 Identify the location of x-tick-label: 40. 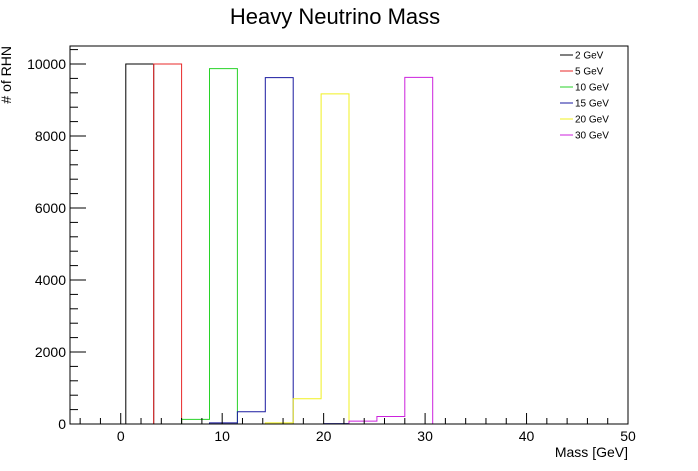
(527, 436).